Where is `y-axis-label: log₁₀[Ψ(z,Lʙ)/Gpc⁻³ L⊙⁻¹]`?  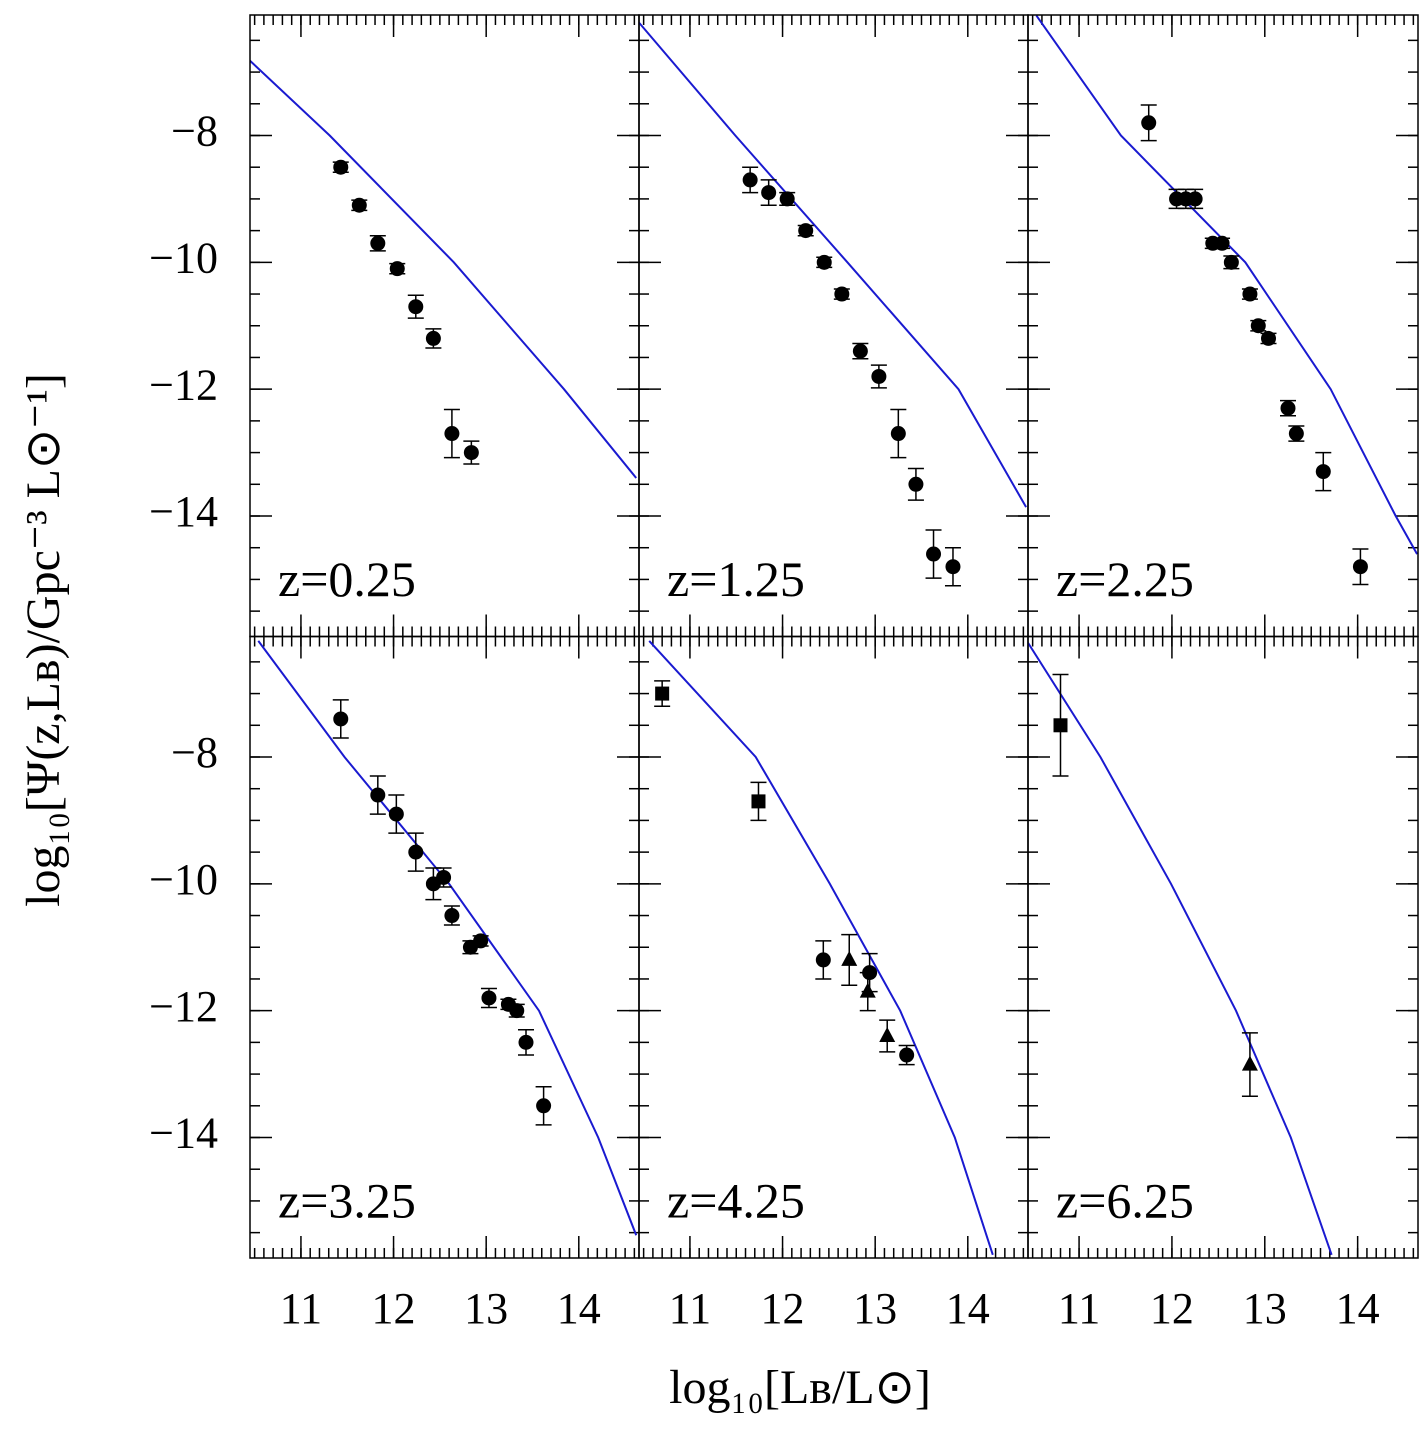 y-axis-label: log₁₀[Ψ(z,Lʙ)/Gpc⁻³ L⊙⁻¹] is located at coordinates (43, 640).